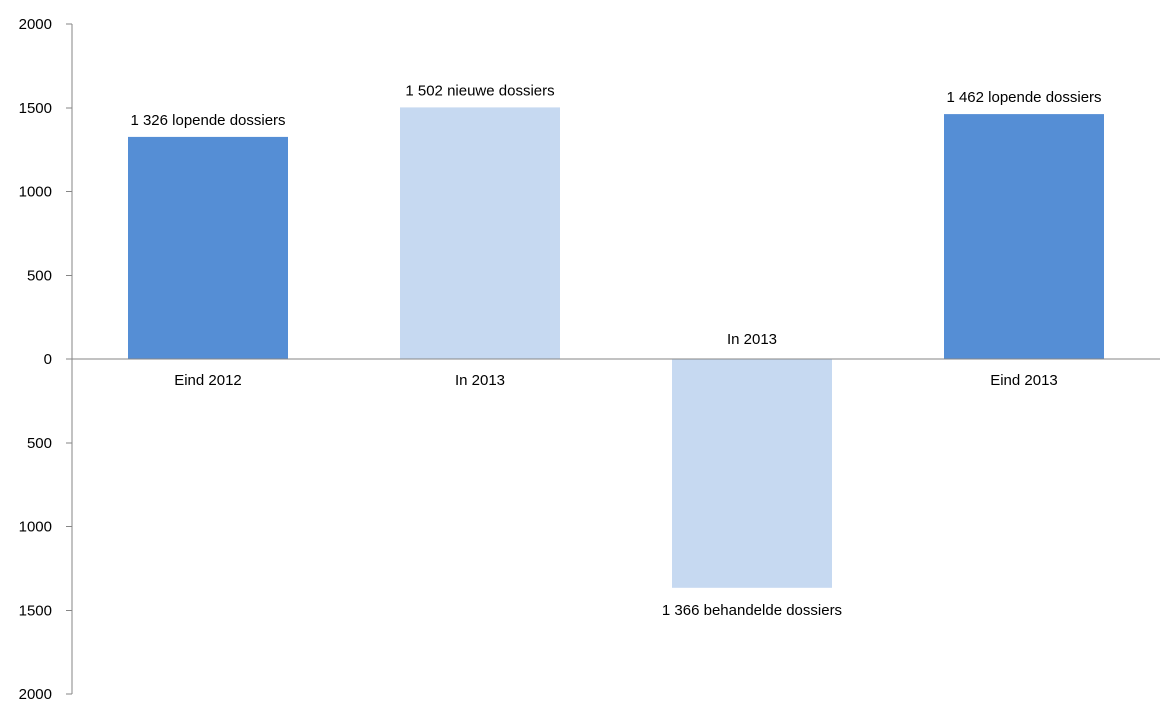 This screenshot has width=1165, height=702. Describe the element at coordinates (208, 380) in the screenshot. I see `category-label: Eind 2012` at that location.